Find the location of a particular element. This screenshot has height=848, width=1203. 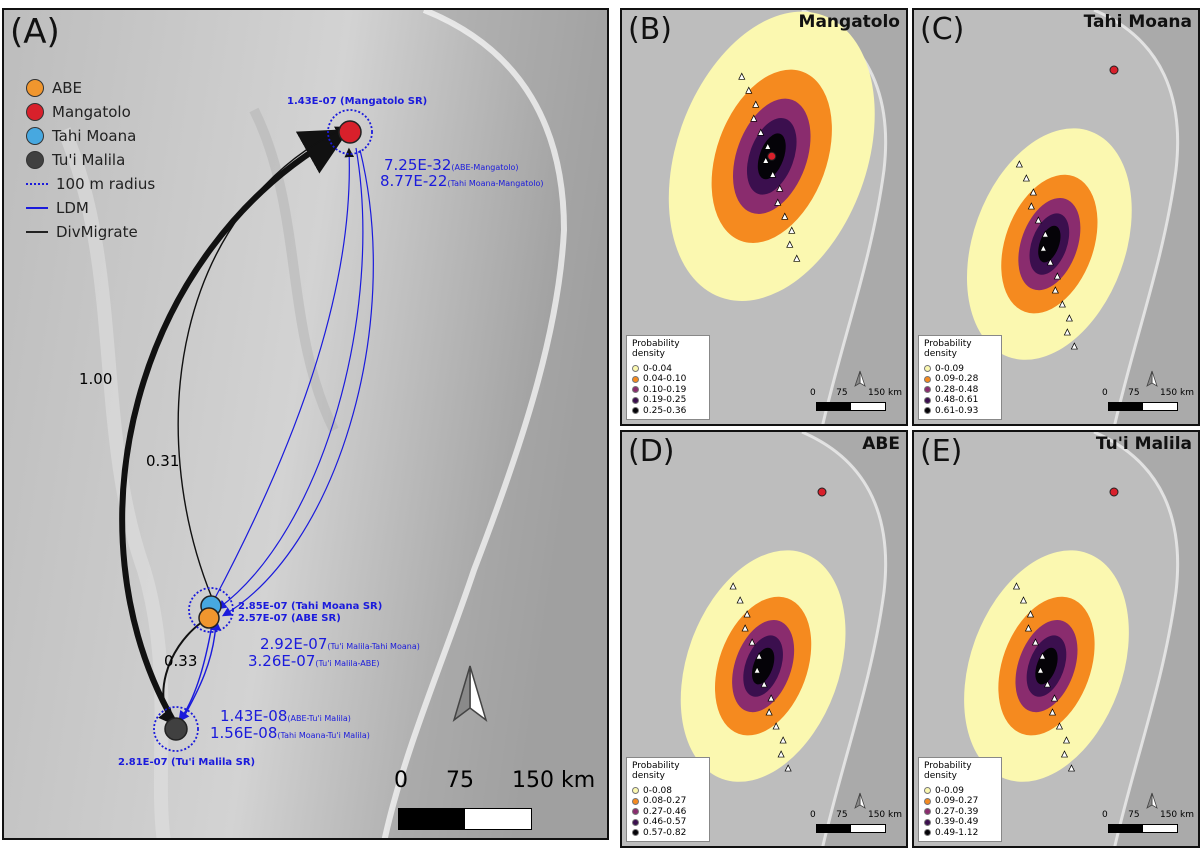

legend-item-abe: ABE is located at coordinates (90, 88).